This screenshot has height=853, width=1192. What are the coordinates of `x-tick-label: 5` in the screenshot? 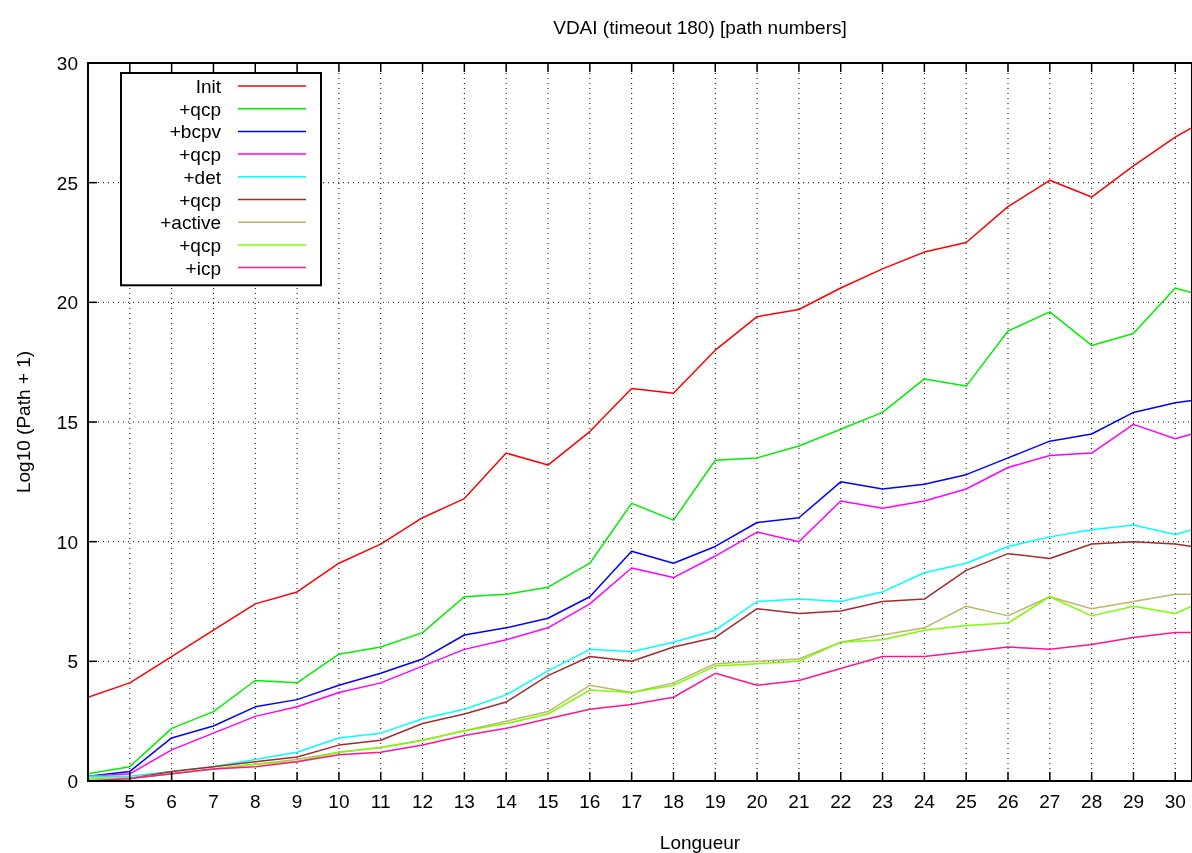 It's located at (130, 801).